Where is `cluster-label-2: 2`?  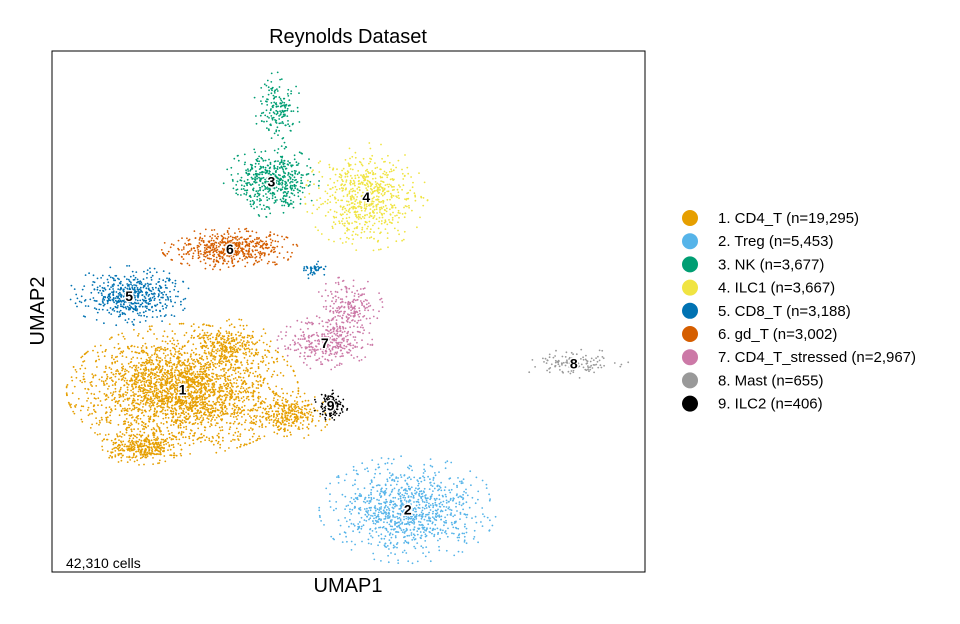 cluster-label-2: 2 is located at coordinates (408, 510).